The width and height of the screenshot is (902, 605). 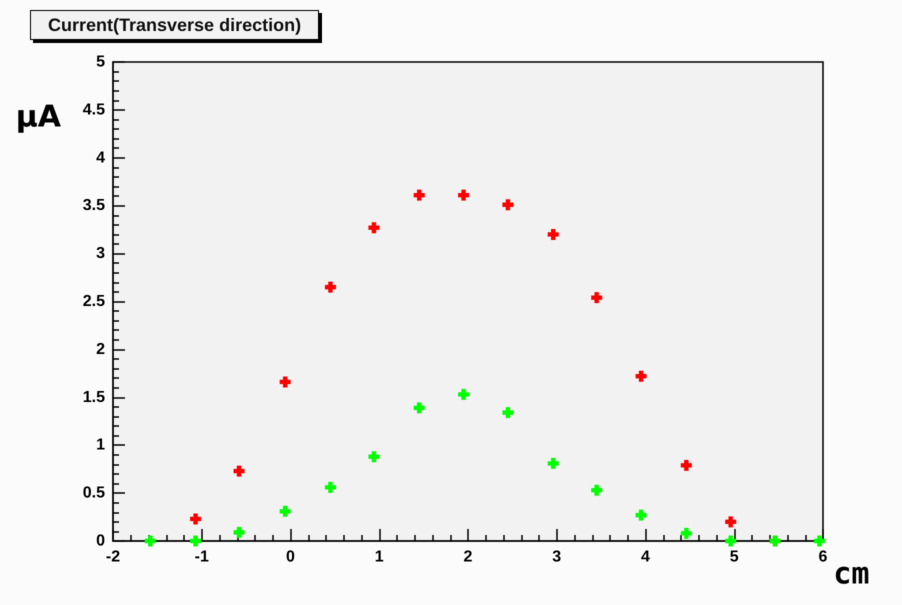 I want to click on y-tick-label: 1, so click(x=101, y=445).